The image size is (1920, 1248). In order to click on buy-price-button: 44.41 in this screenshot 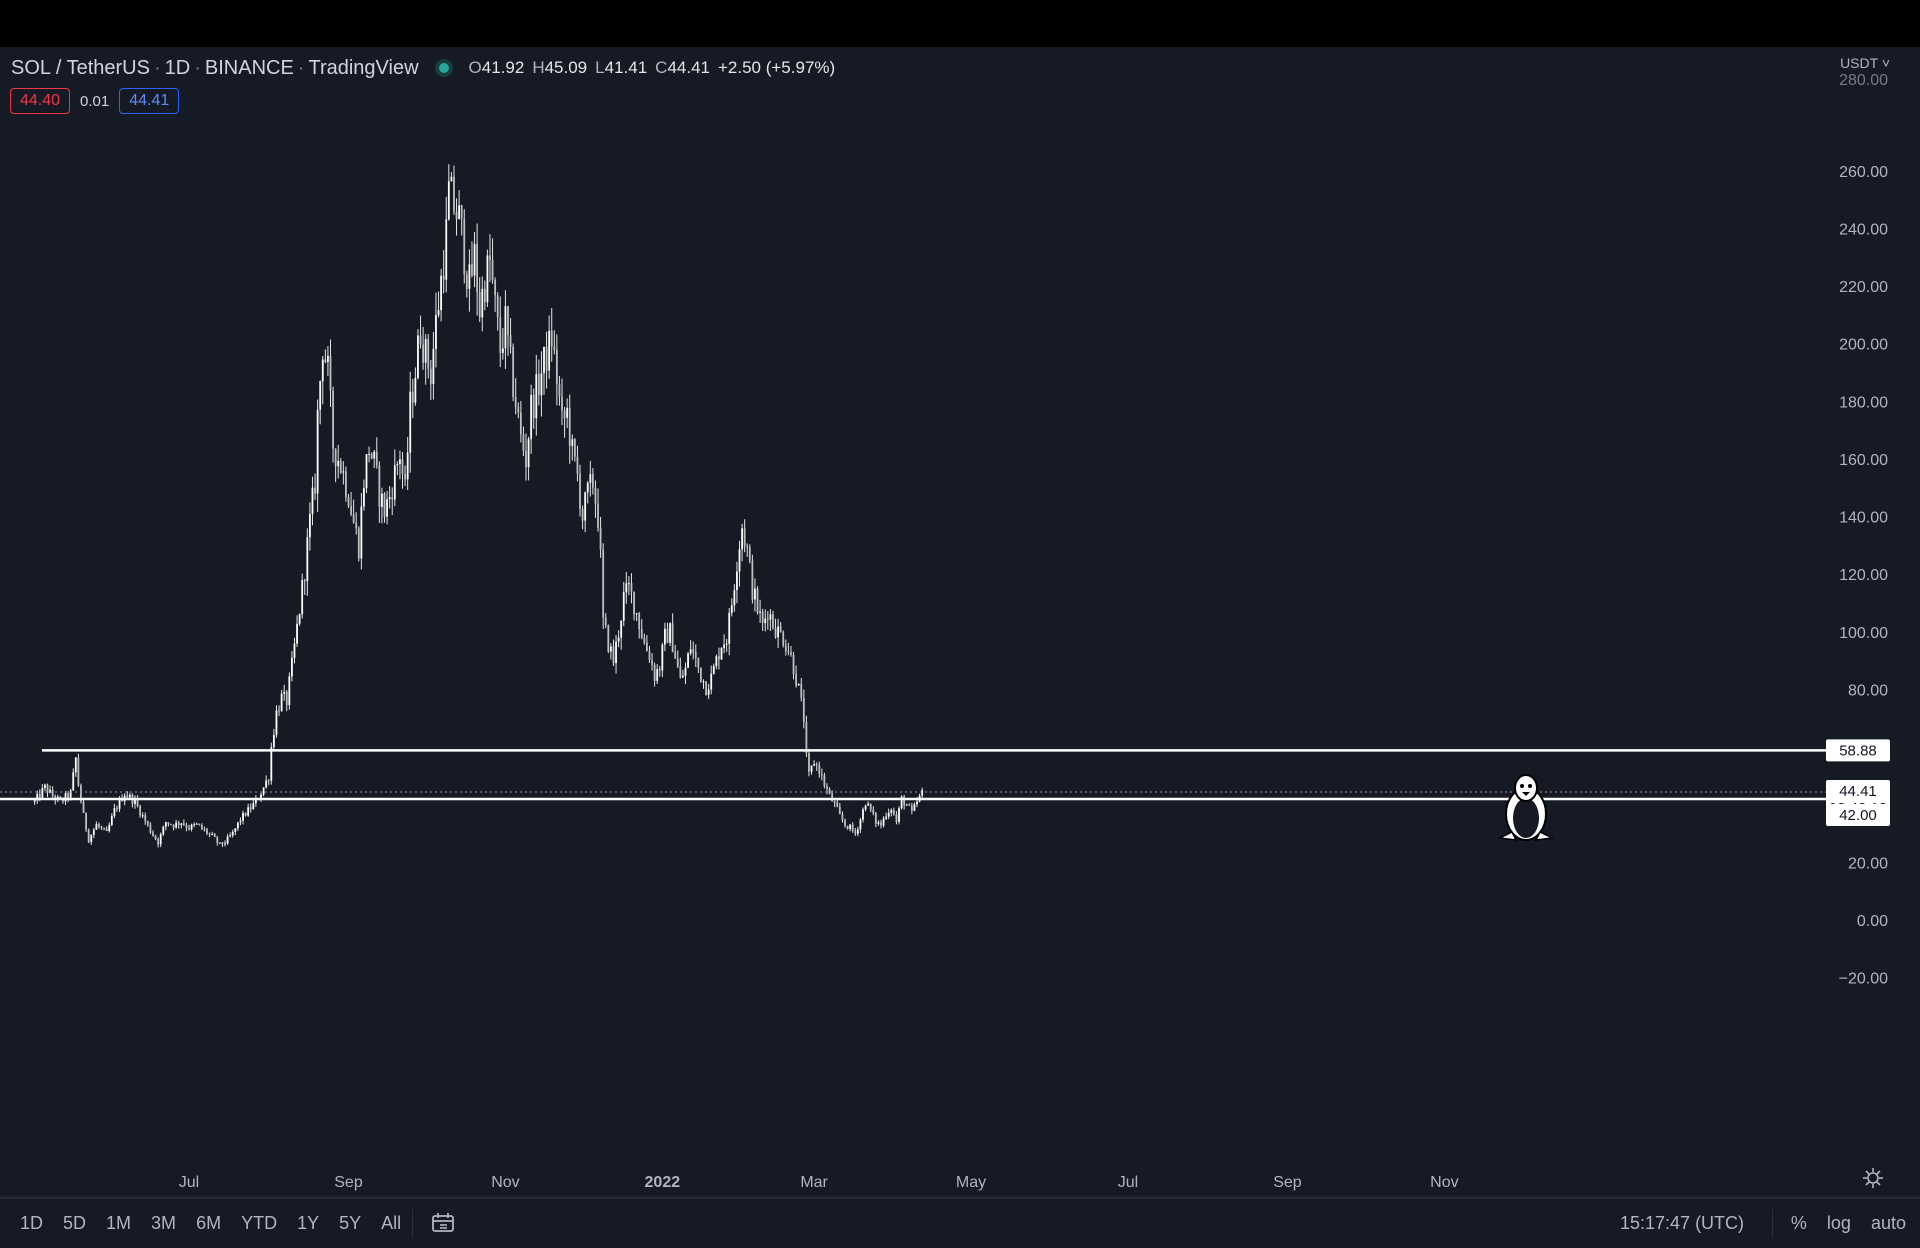, I will do `click(149, 101)`.